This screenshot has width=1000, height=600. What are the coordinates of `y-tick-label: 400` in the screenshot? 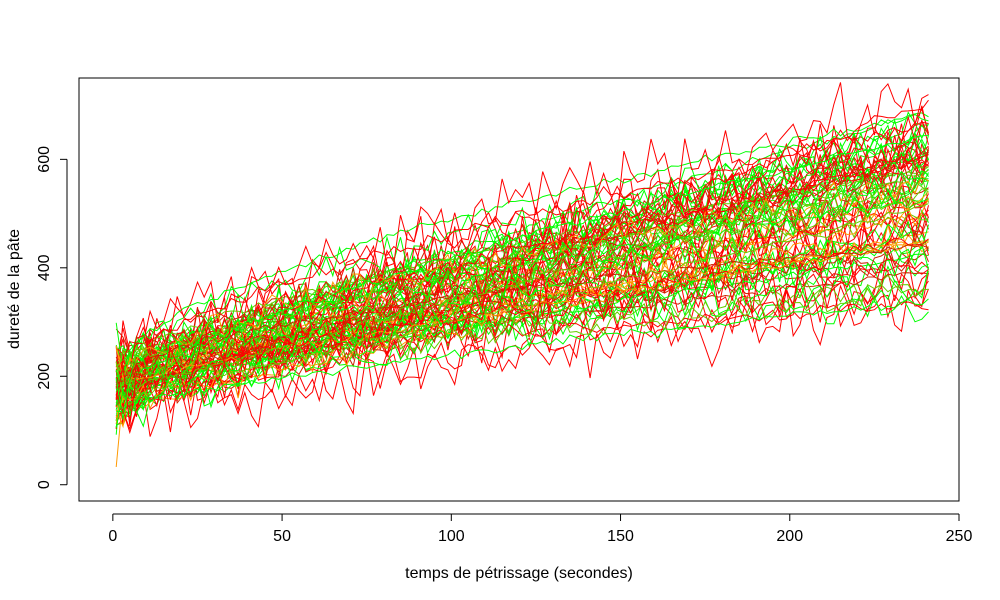 It's located at (44, 267).